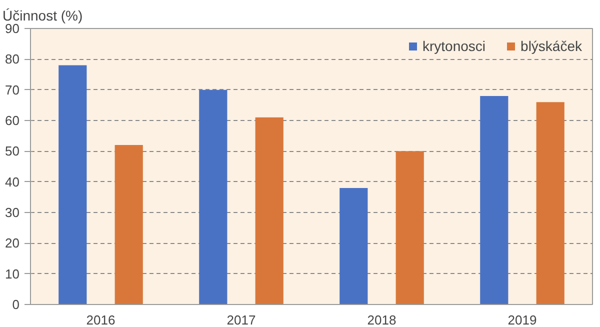  Describe the element at coordinates (12, 274) in the screenshot. I see `y-tick-label: 10` at that location.